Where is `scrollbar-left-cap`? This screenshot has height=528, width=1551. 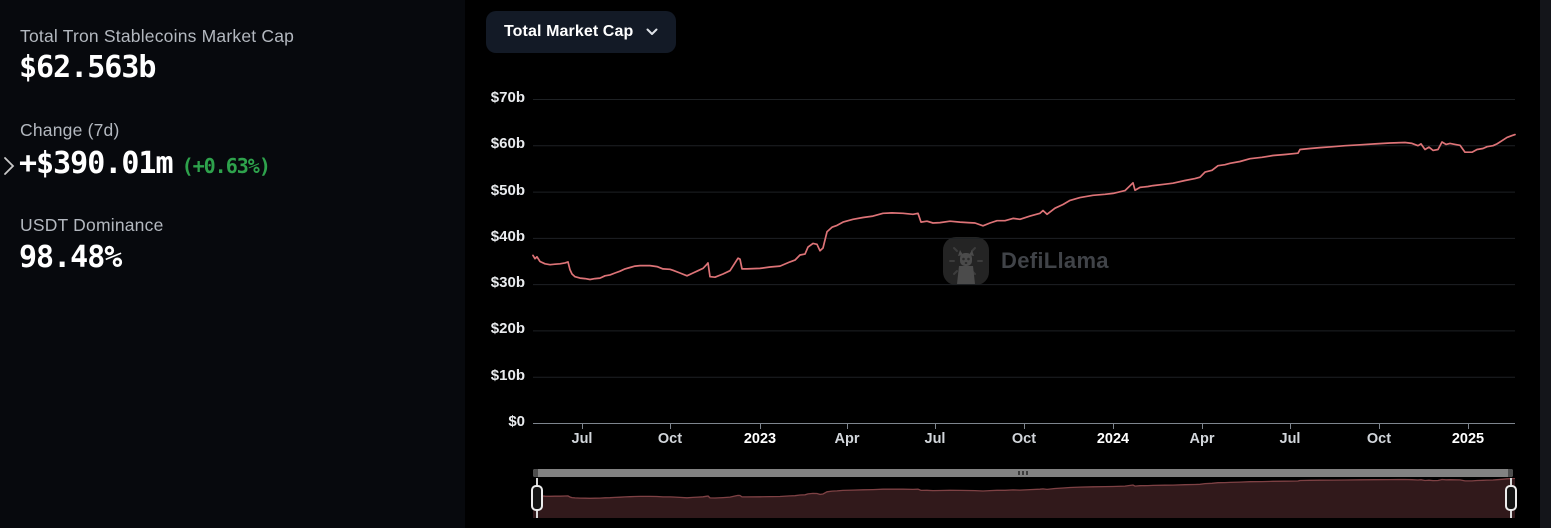 scrollbar-left-cap is located at coordinates (535, 473).